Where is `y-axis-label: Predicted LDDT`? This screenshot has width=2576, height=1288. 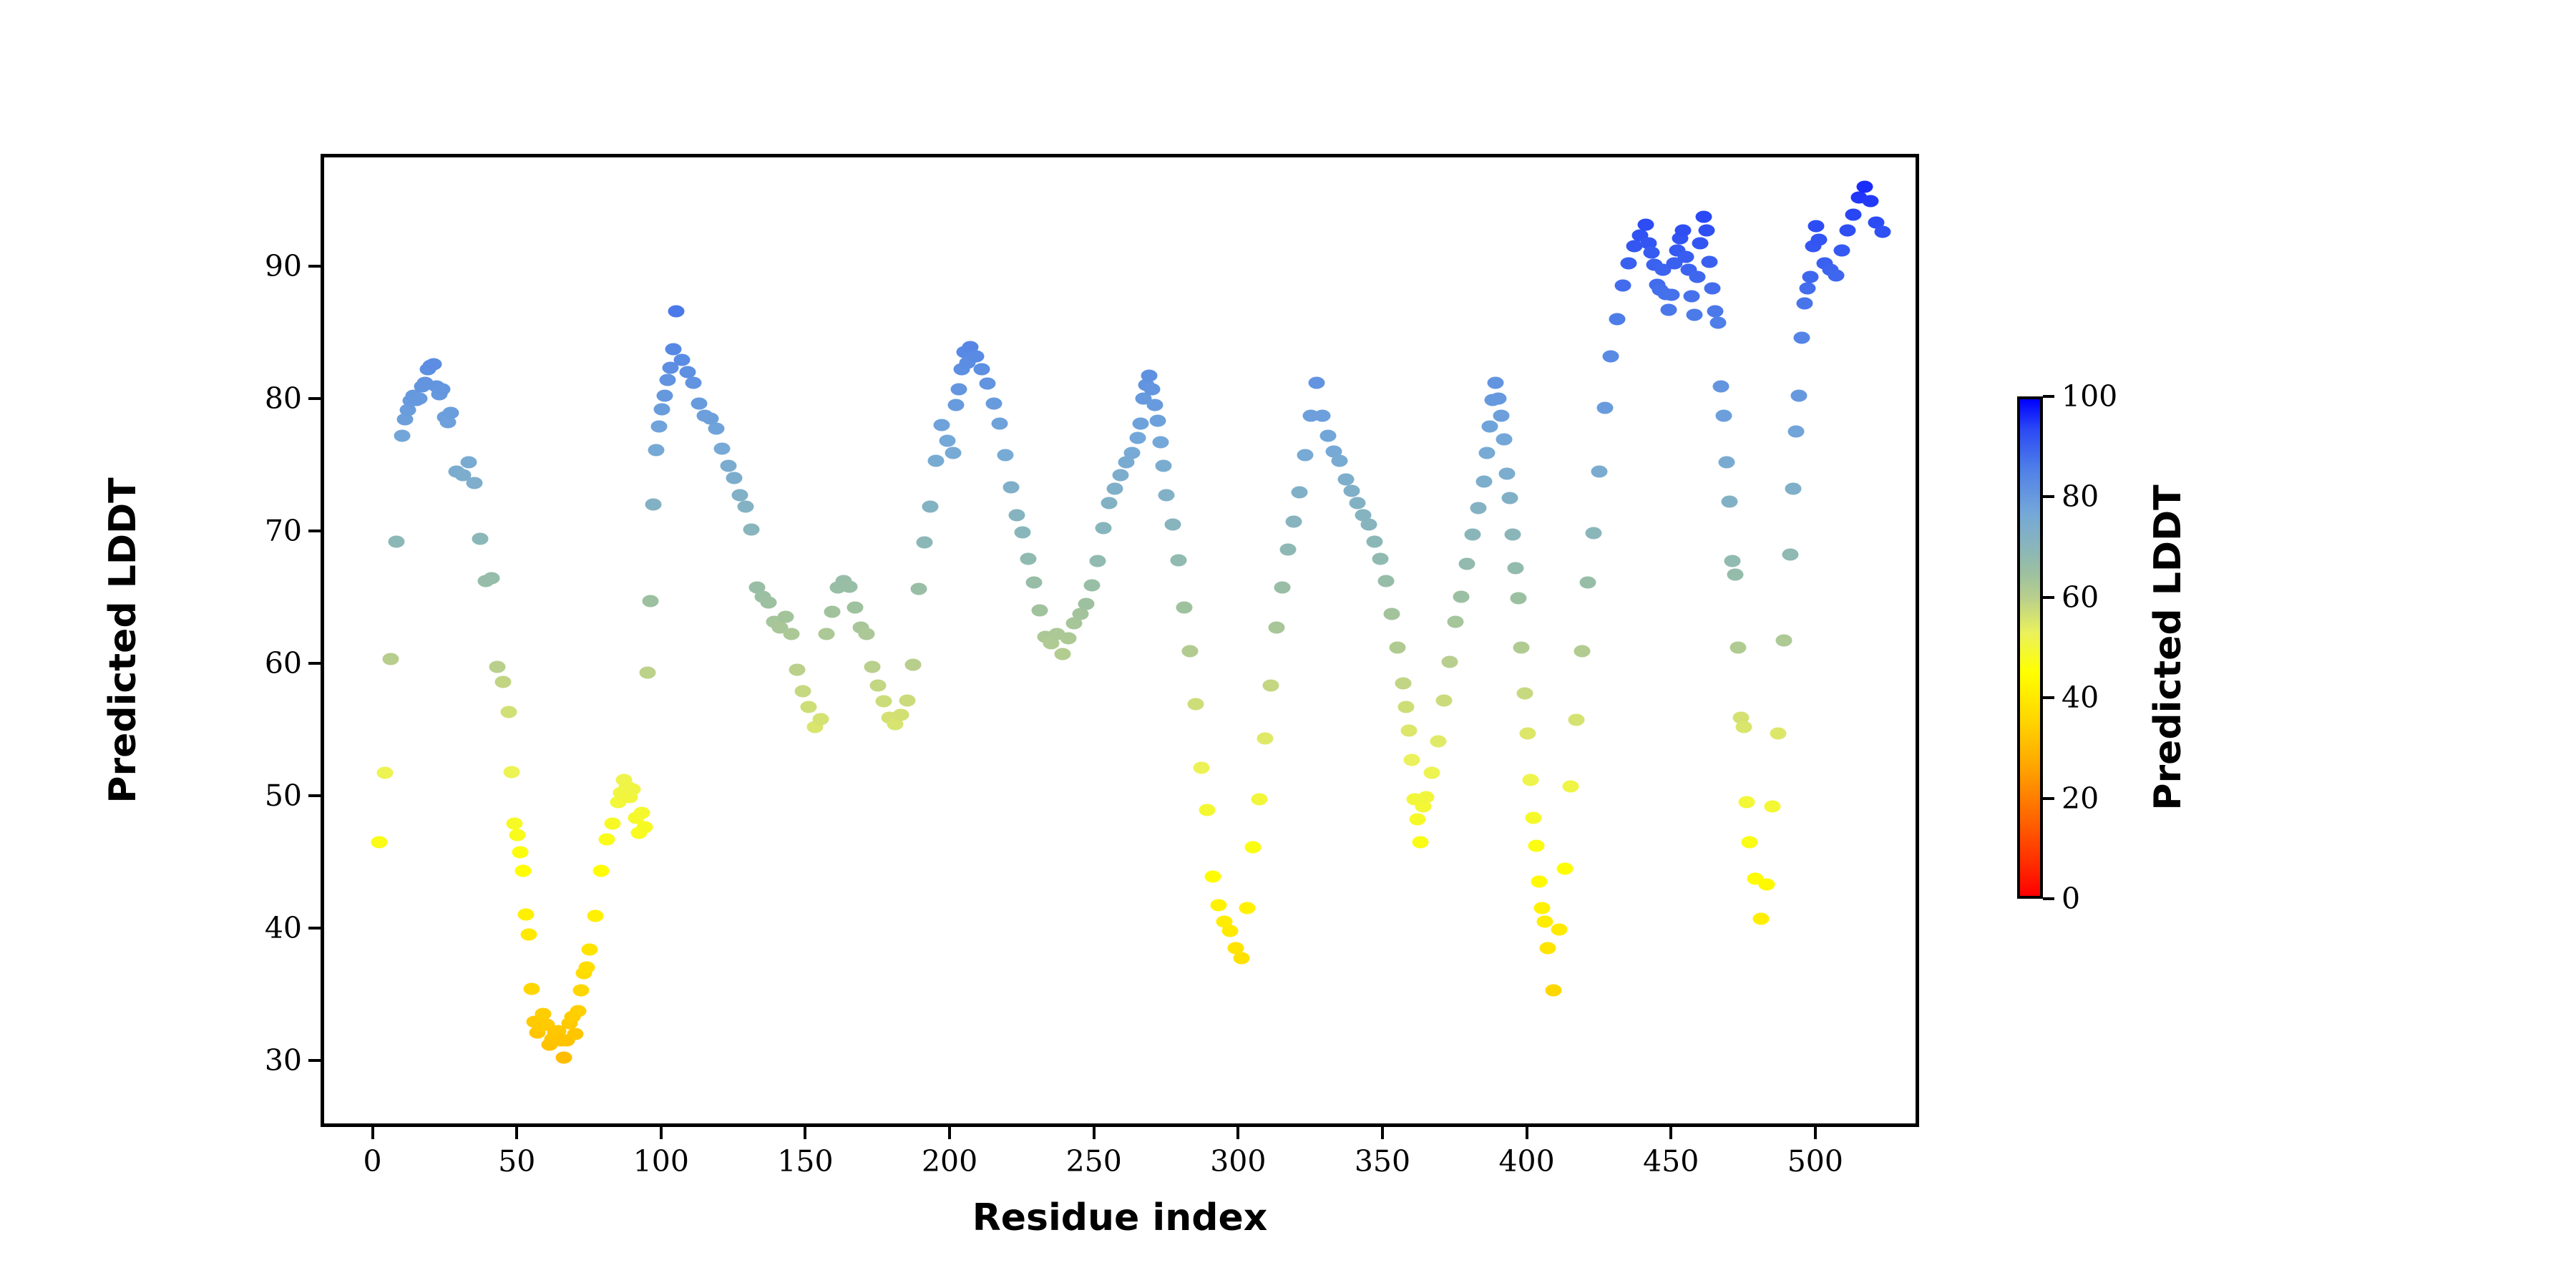 y-axis-label: Predicted LDDT is located at coordinates (123, 640).